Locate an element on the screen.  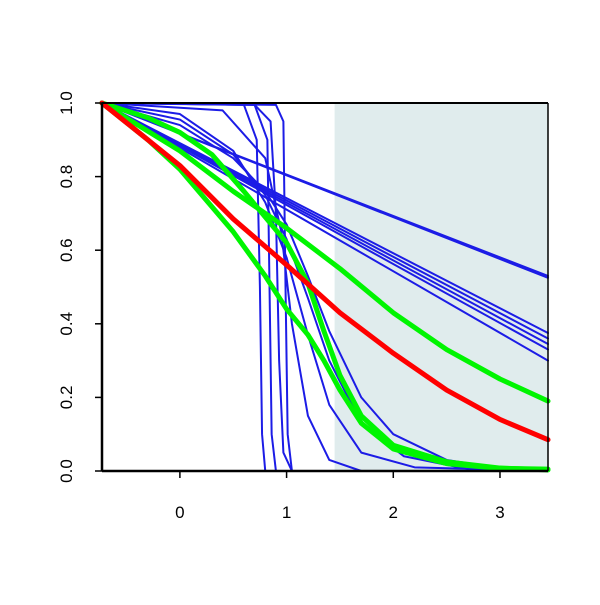
x-tick-label: 0 is located at coordinates (179, 512).